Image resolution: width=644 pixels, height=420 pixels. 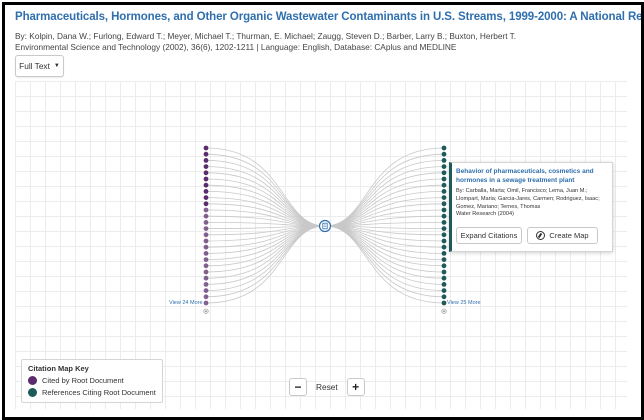 I want to click on view-more-citing-link: View 25 More, so click(x=464, y=303).